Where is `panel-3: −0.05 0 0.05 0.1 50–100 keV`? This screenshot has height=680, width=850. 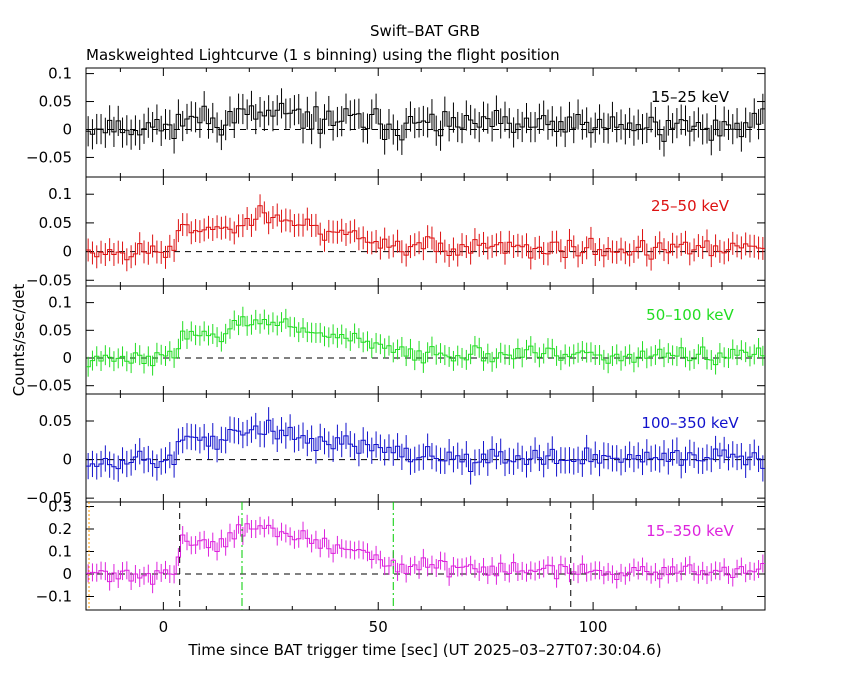
panel-3: −0.05 0 0.05 0.1 50–100 keV is located at coordinates (396, 340).